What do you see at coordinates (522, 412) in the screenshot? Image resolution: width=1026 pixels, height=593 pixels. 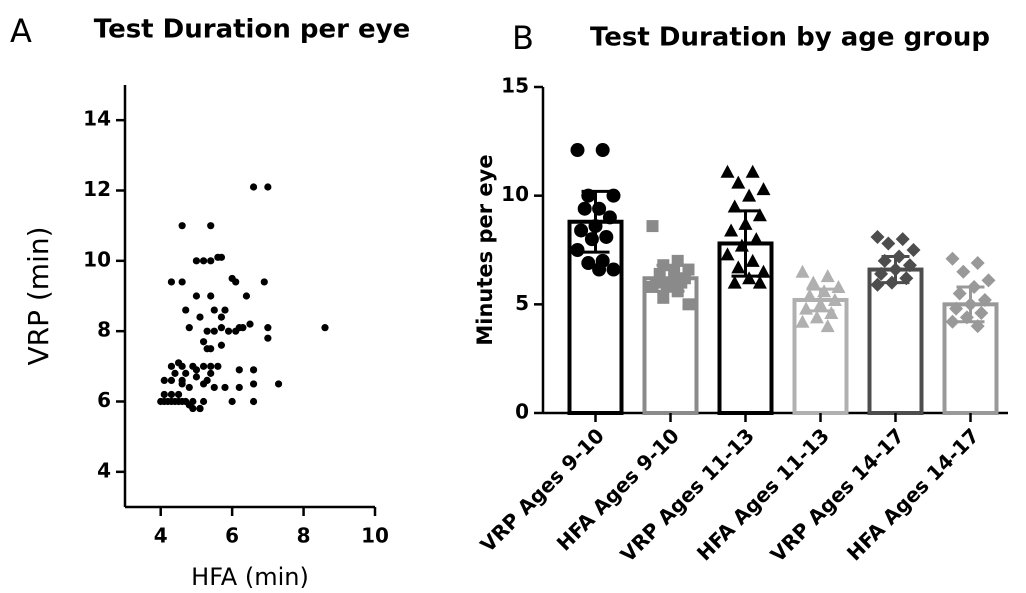 I see `y-tick-label: 0` at bounding box center [522, 412].